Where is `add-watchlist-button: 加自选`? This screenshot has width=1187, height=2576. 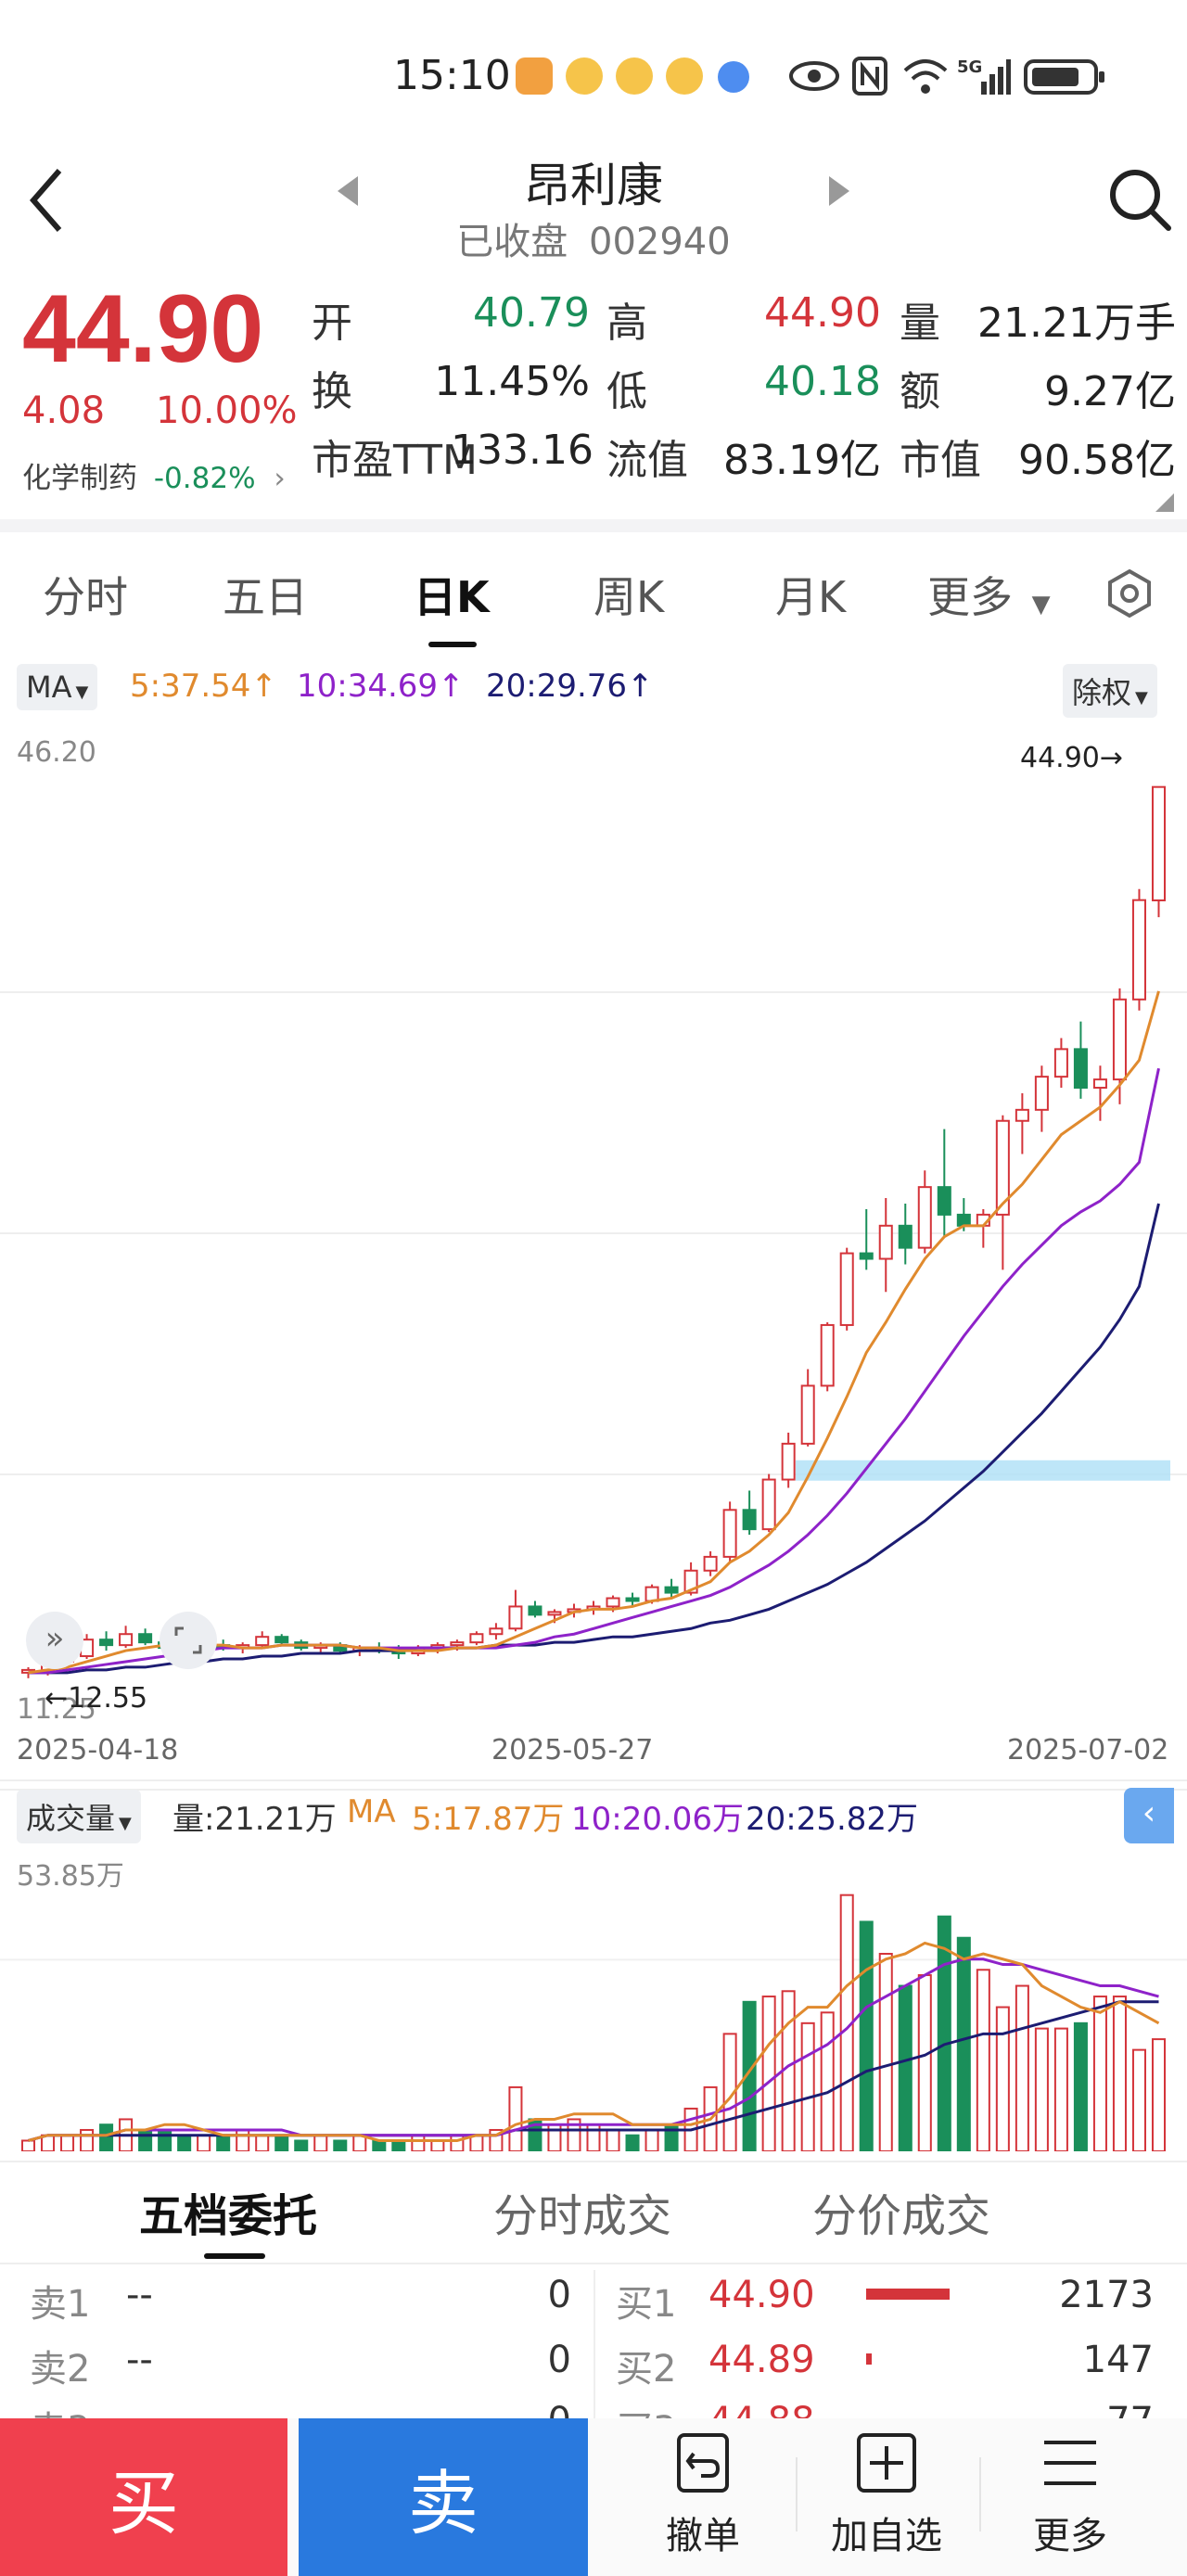 add-watchlist-button: 加自选 is located at coordinates (886, 2502).